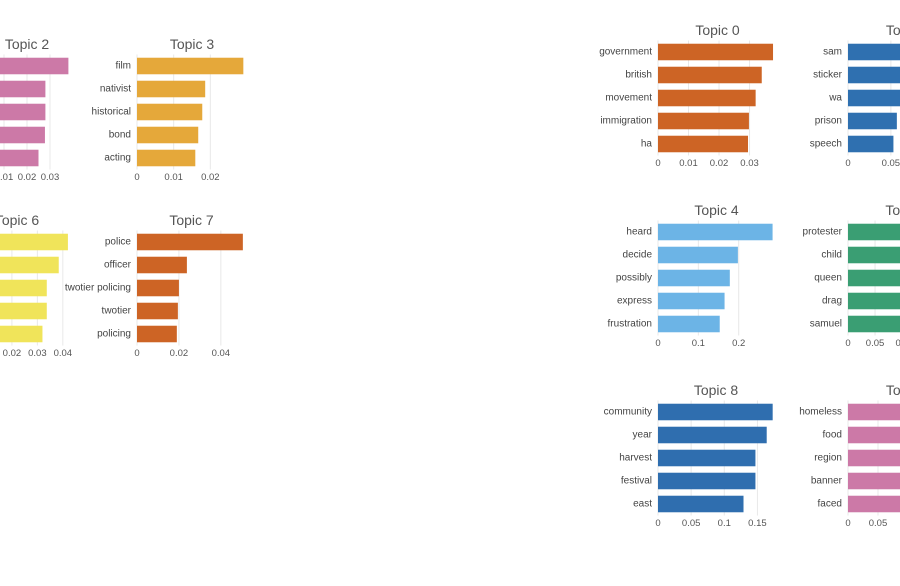 This screenshot has width=900, height=586. I want to click on chart-title: Topic 2, so click(27, 44).